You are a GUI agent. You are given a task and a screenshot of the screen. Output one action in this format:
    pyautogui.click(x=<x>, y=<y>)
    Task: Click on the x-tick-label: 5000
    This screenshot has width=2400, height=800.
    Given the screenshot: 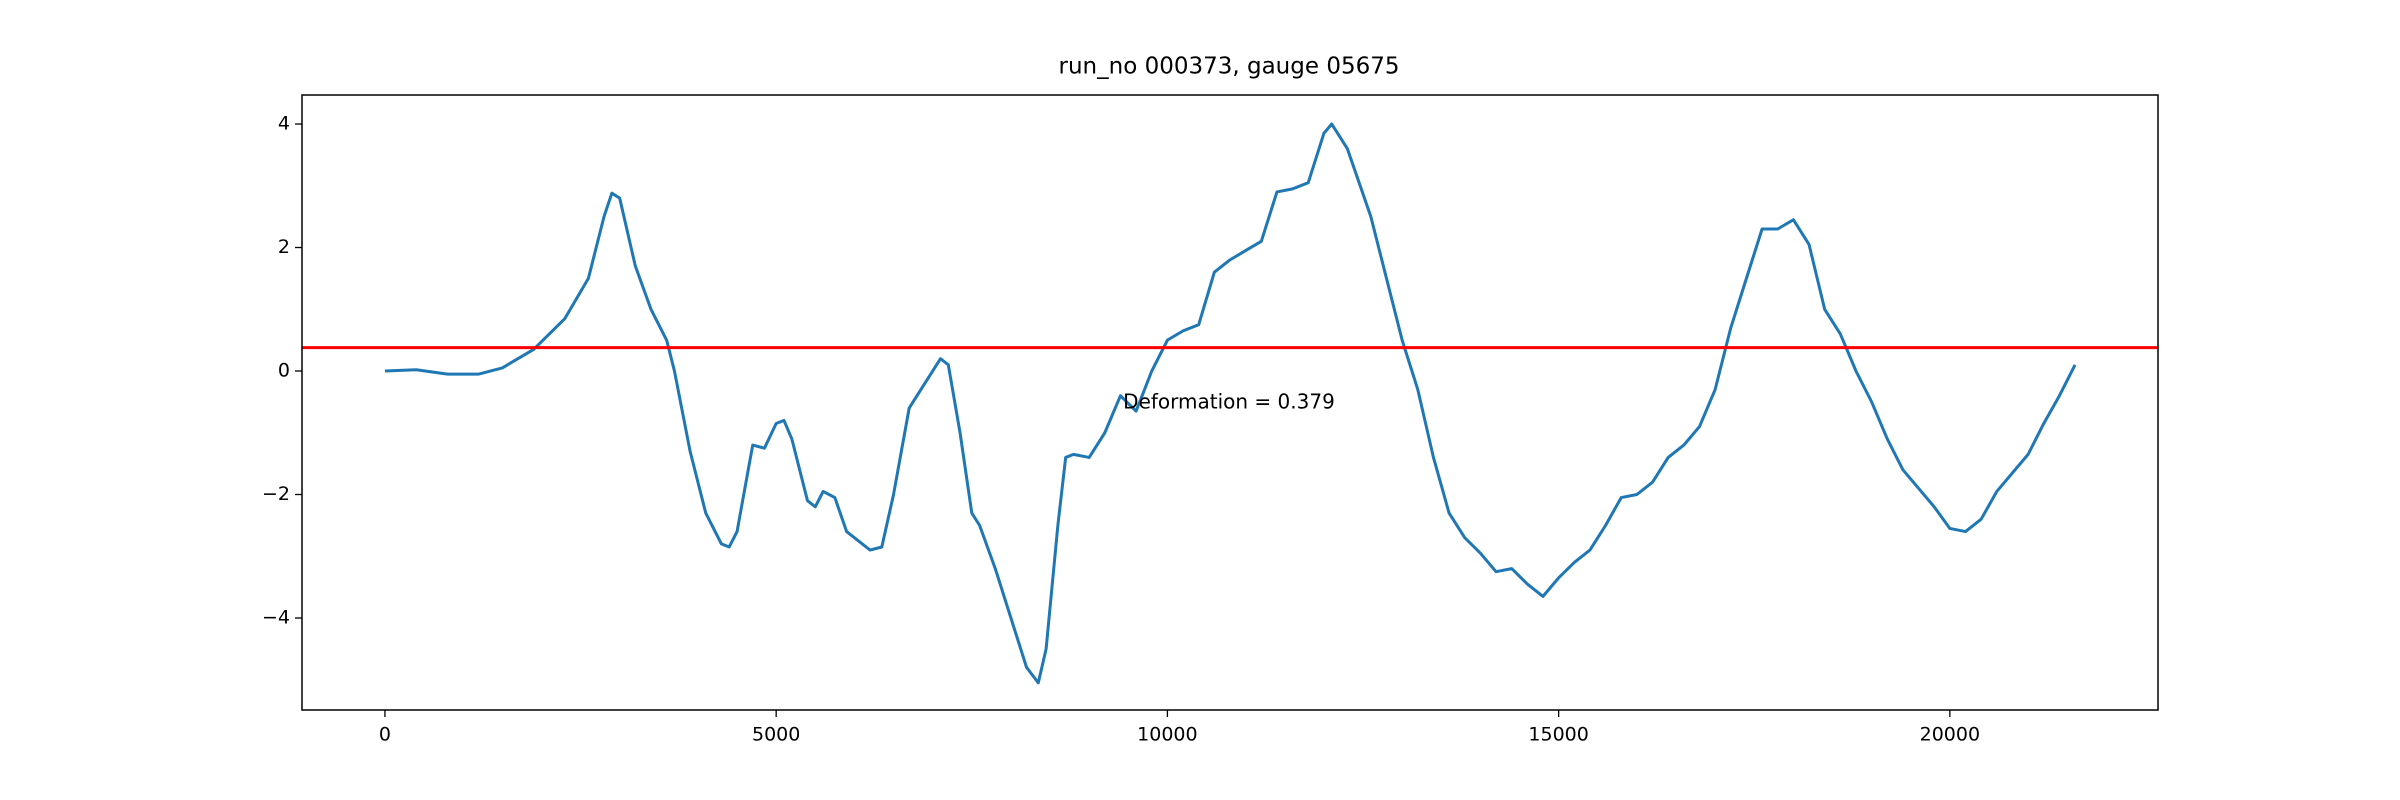 What is the action you would take?
    pyautogui.click(x=776, y=735)
    